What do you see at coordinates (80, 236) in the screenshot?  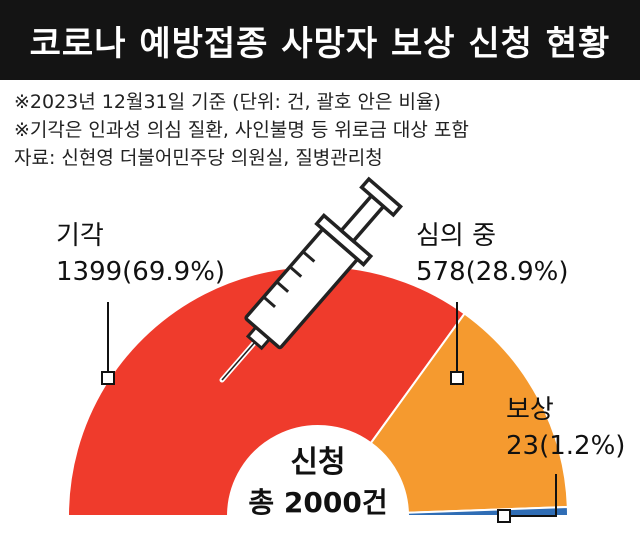 I see `category-label-0: 기각` at bounding box center [80, 236].